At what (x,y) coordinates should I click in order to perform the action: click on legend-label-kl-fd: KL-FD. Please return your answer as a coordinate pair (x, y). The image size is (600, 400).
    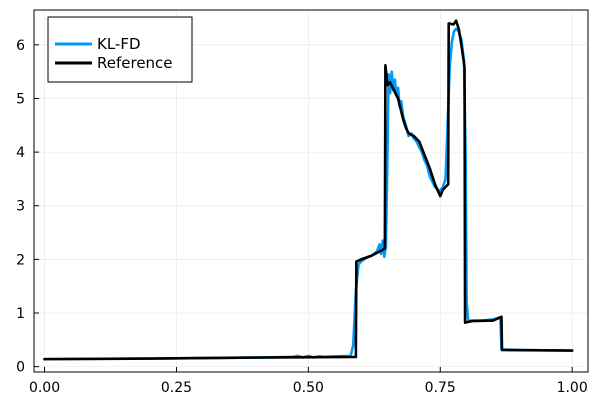
    Looking at the image, I should click on (119, 44).